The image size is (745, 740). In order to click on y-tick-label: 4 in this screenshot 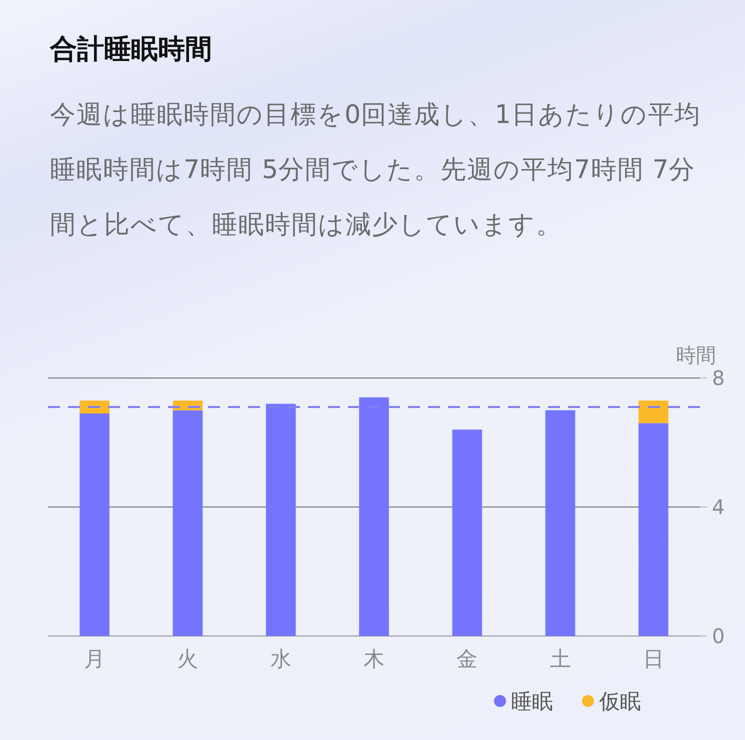, I will do `click(718, 507)`.